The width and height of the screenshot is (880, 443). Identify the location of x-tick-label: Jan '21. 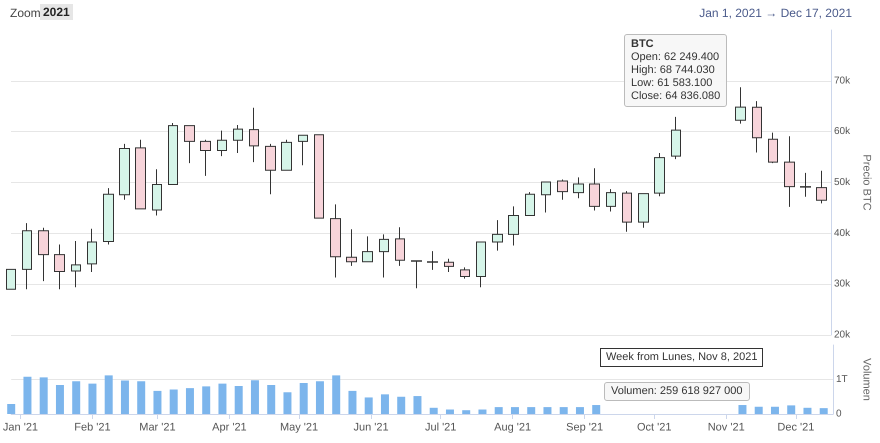
(20, 428).